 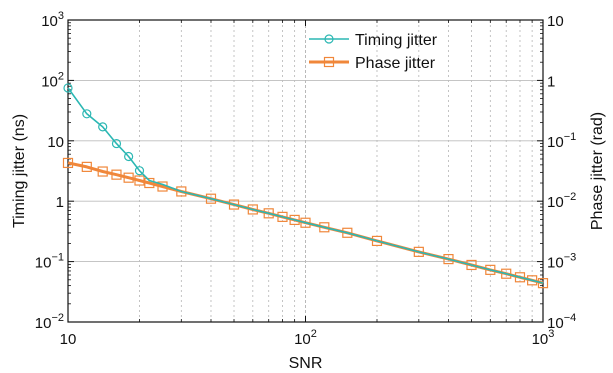 What do you see at coordinates (561, 201) in the screenshot?
I see `y-right-tick-label: 10⁻²` at bounding box center [561, 201].